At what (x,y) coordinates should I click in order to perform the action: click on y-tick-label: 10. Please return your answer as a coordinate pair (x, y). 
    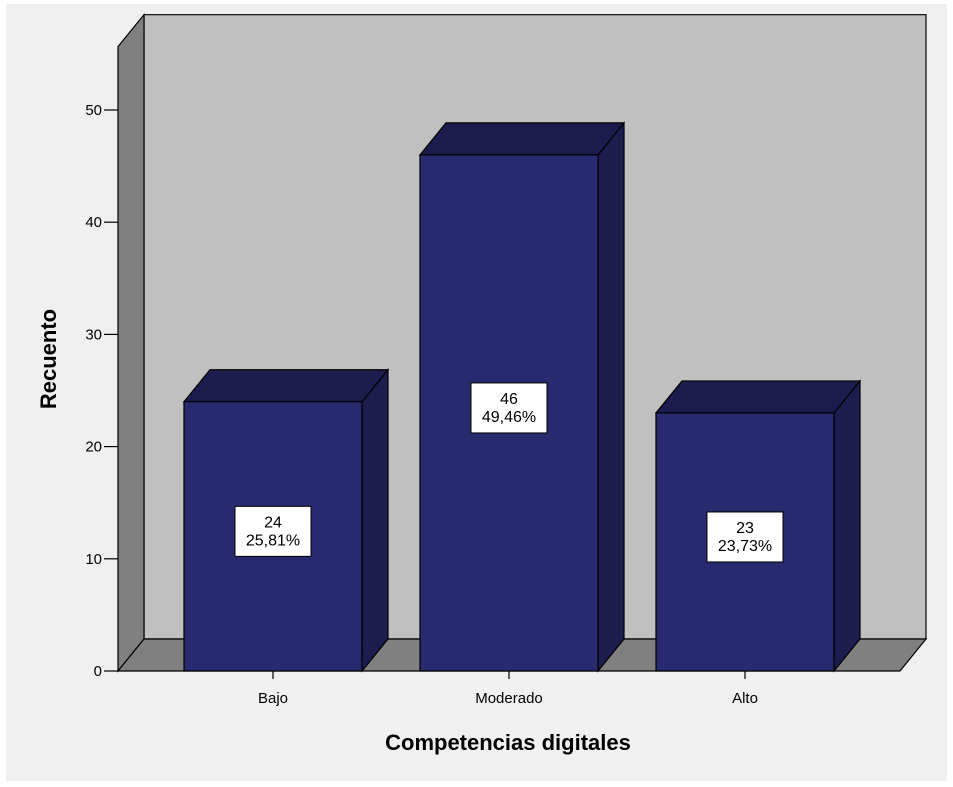
    Looking at the image, I should click on (93, 559).